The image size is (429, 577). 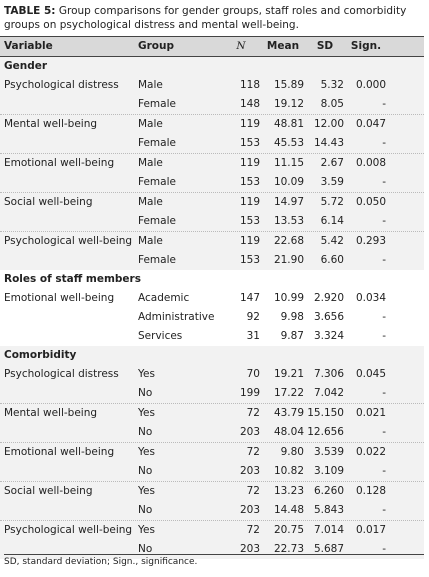 I want to click on cell-sign: 0.021, so click(x=370, y=413).